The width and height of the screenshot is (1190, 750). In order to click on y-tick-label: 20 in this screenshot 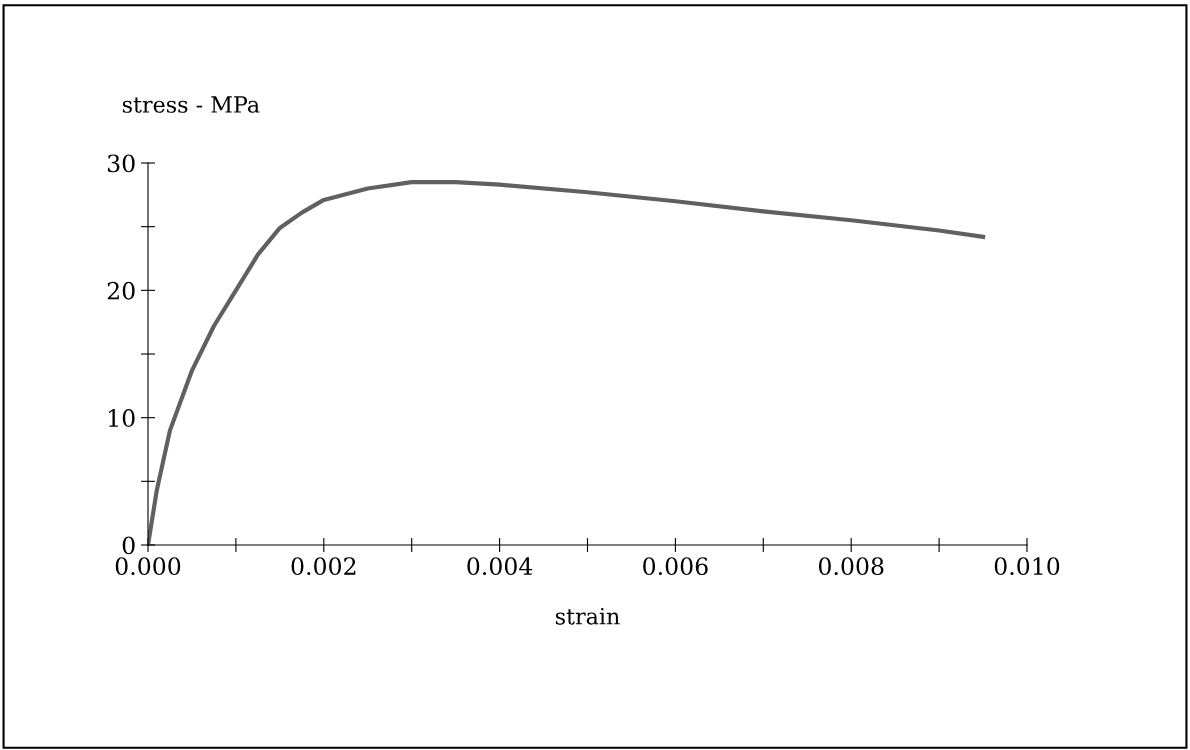, I will do `click(121, 290)`.